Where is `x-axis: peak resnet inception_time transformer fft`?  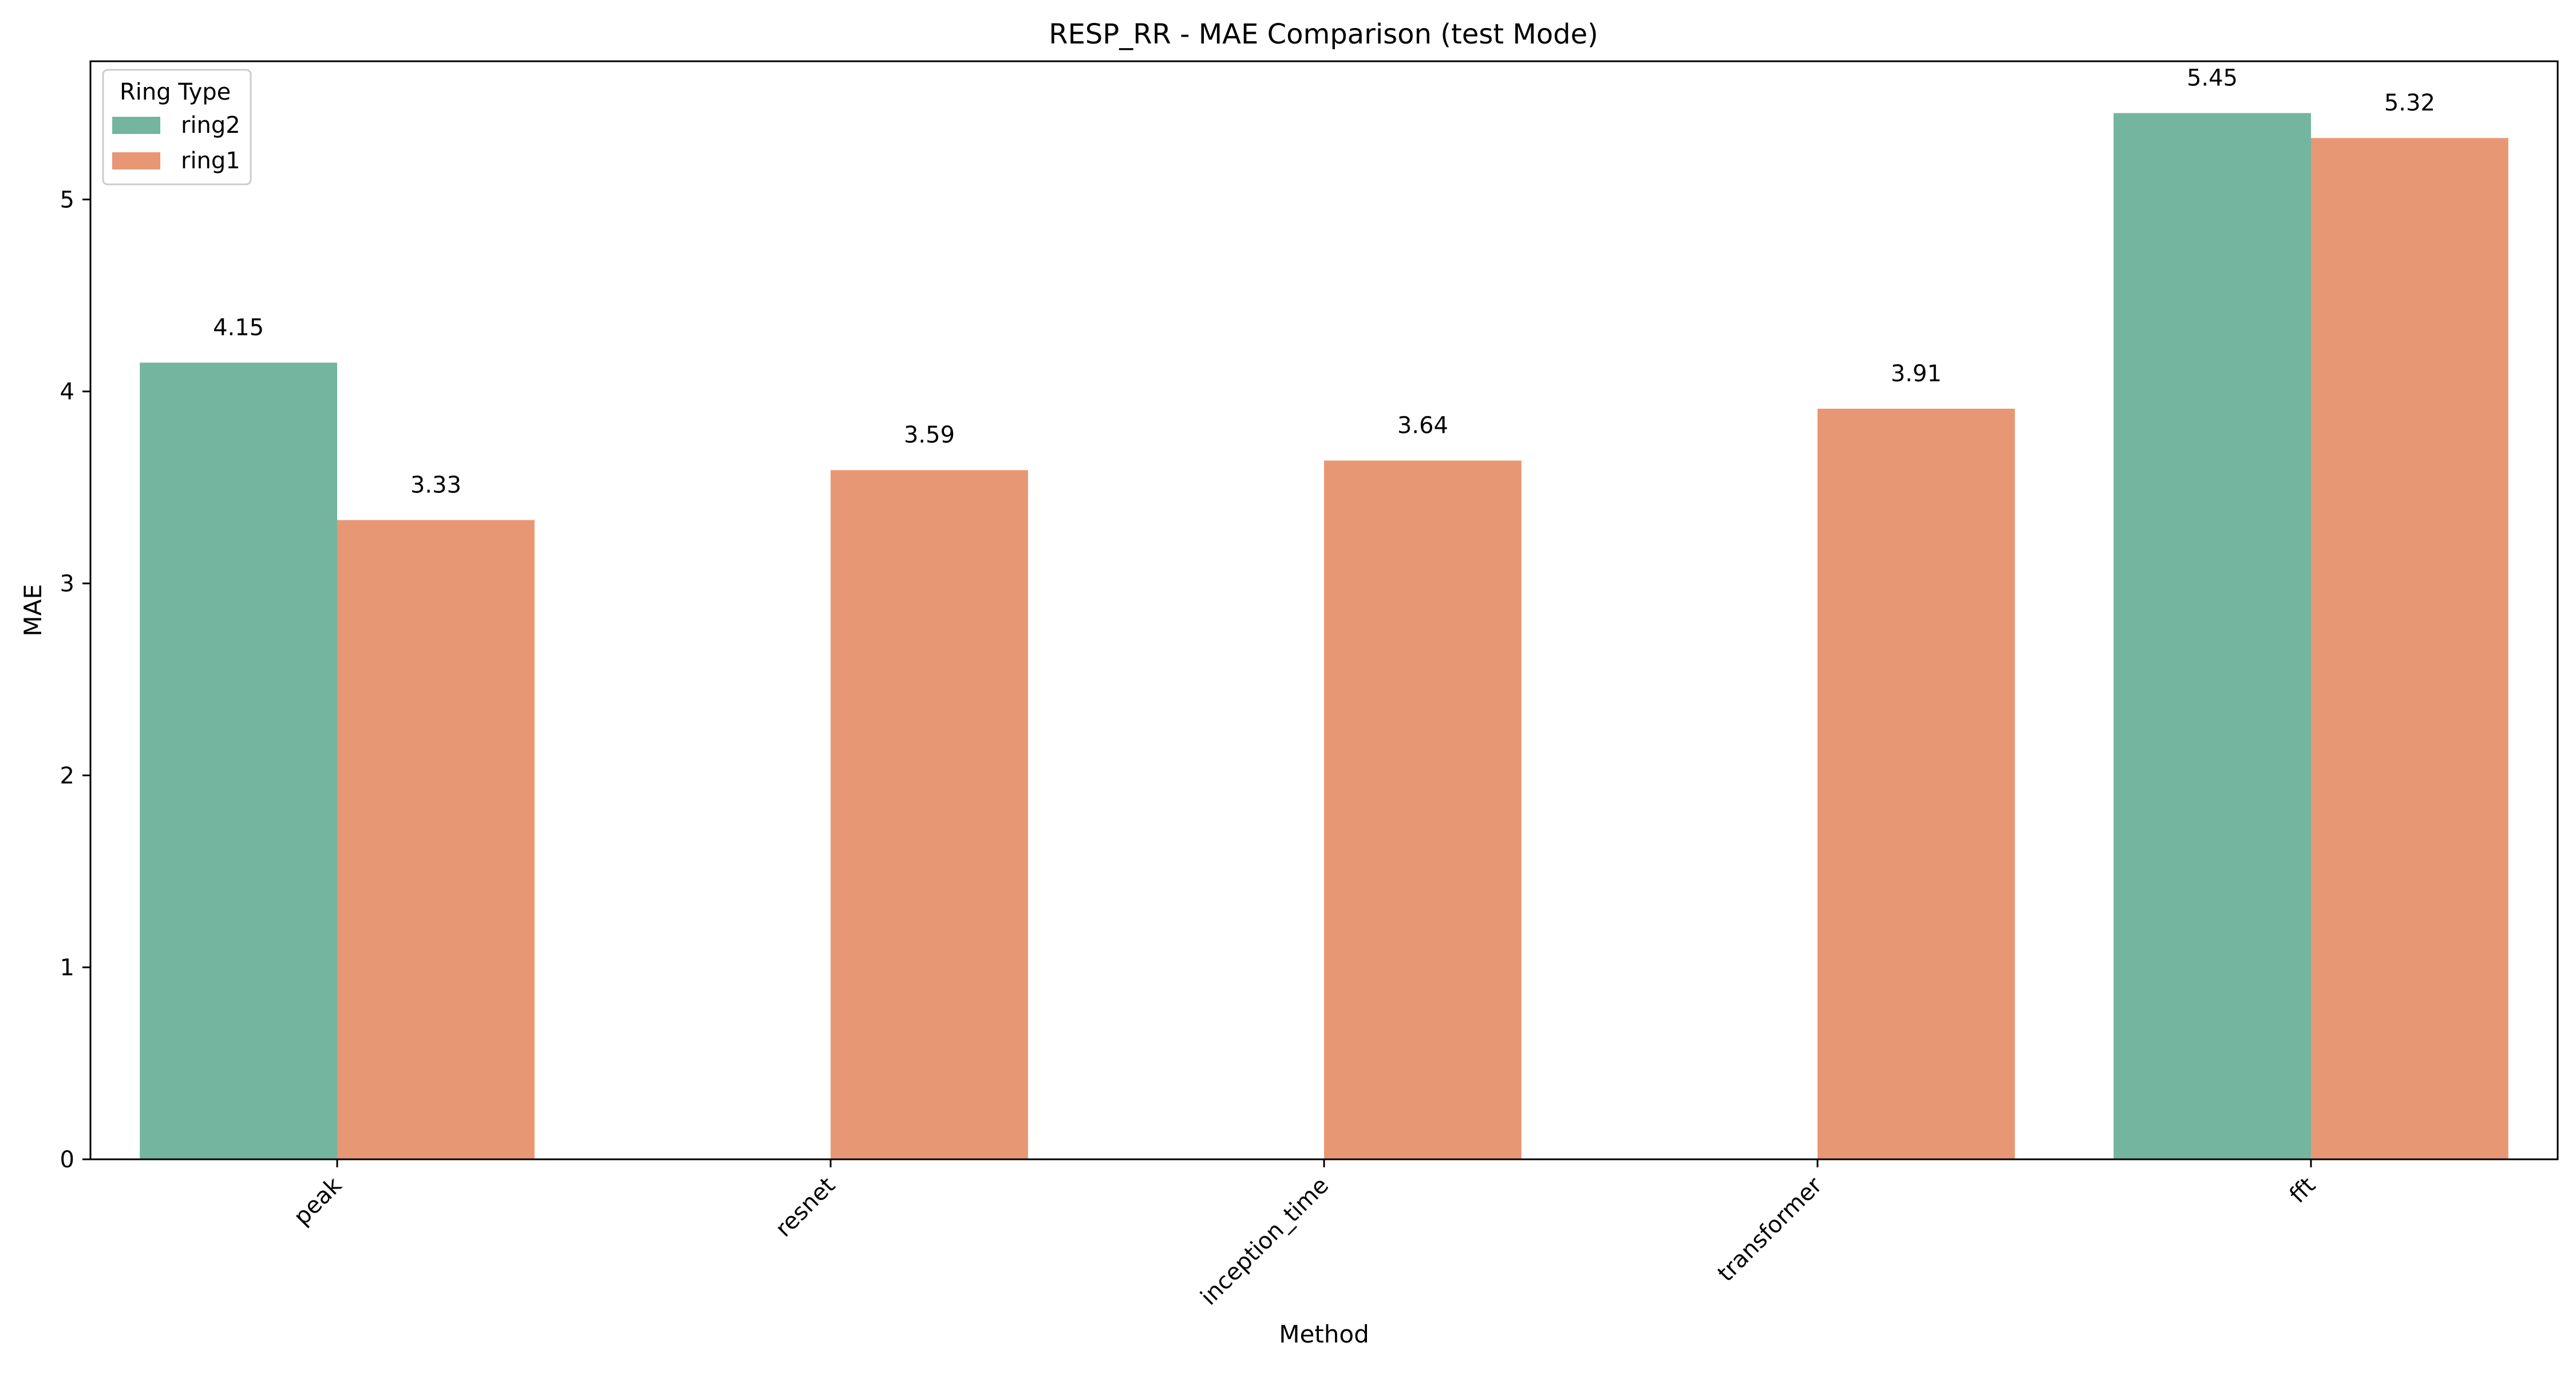
x-axis: peak resnet inception_time transformer fft is located at coordinates (1305, 1235).